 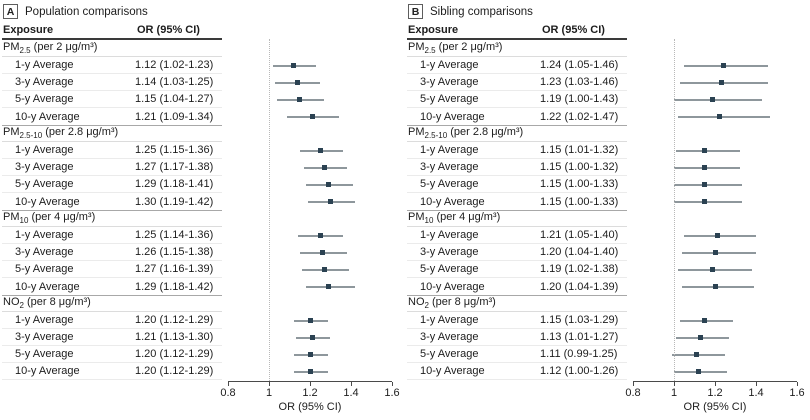 What do you see at coordinates (11, 217) in the screenshot?
I see `group-label-base: PM` at bounding box center [11, 217].